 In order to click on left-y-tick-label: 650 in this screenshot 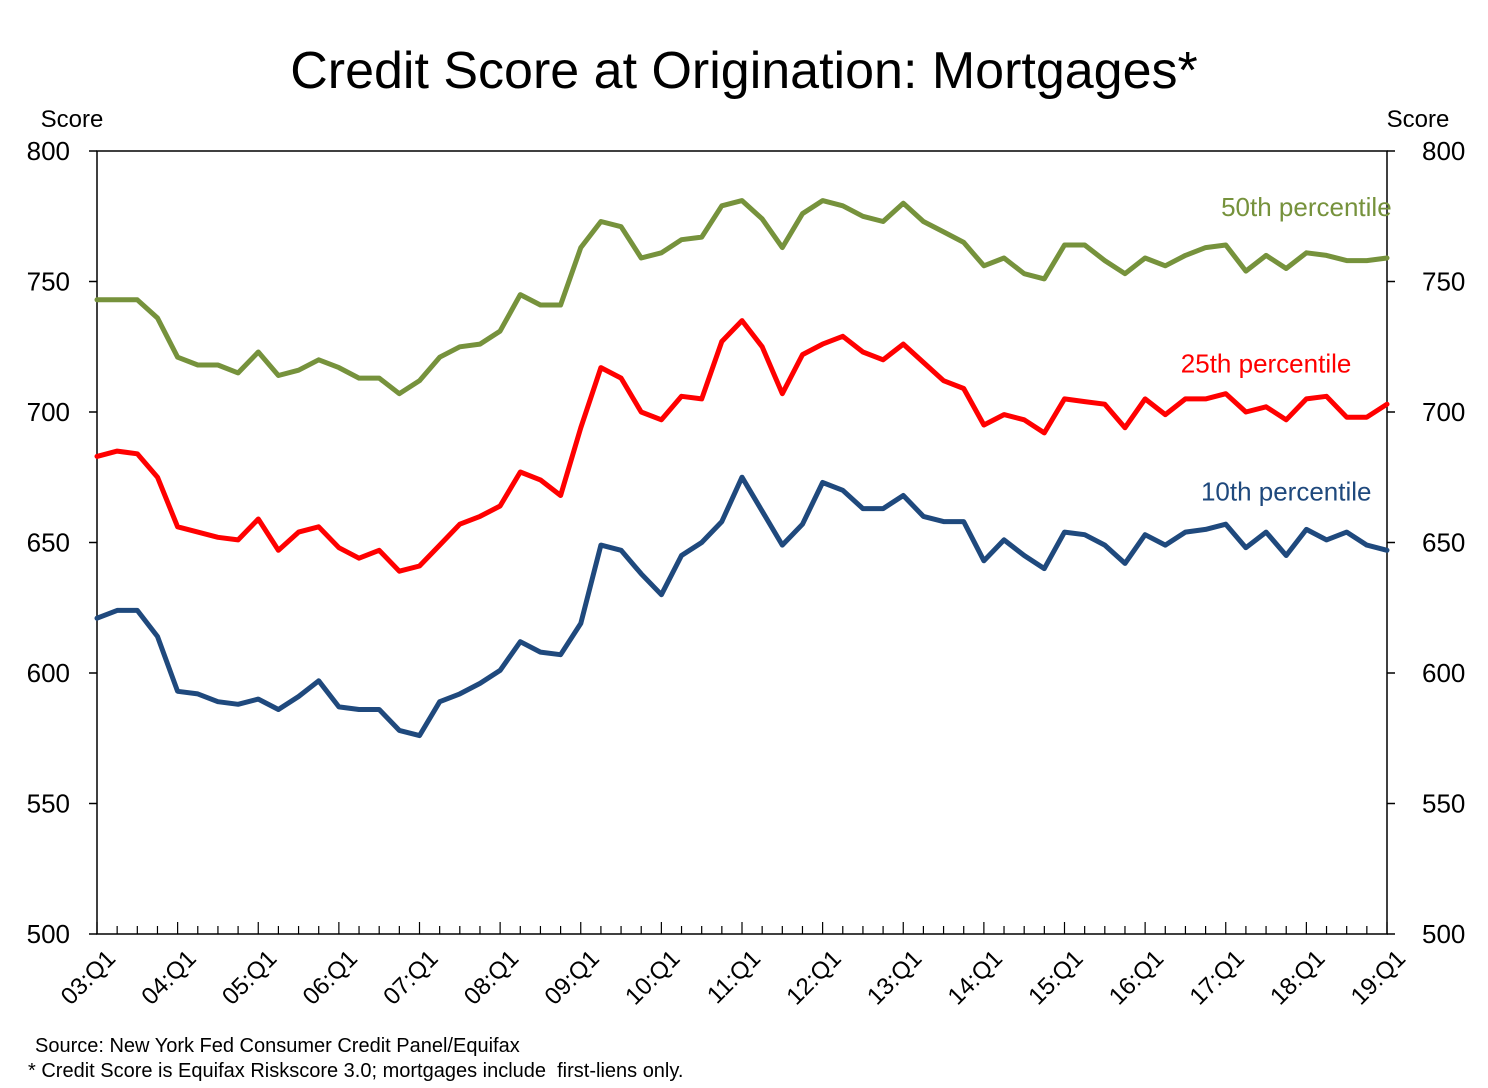, I will do `click(48, 543)`.